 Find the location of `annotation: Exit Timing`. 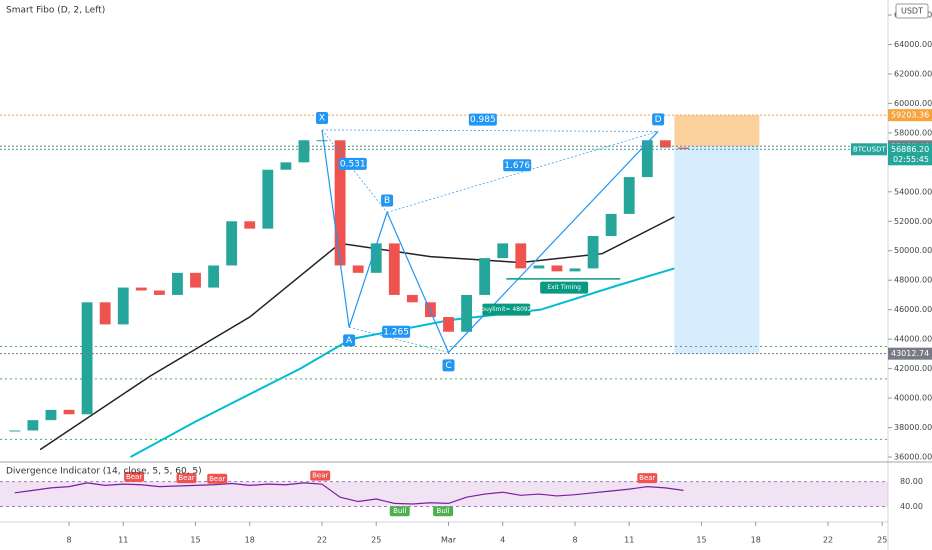

annotation: Exit Timing is located at coordinates (564, 287).